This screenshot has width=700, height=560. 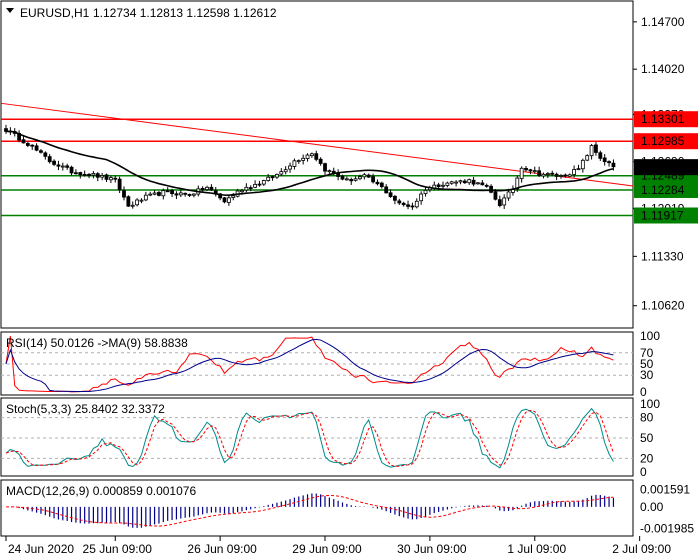 What do you see at coordinates (647, 364) in the screenshot?
I see `rsi-tick-label: 50` at bounding box center [647, 364].